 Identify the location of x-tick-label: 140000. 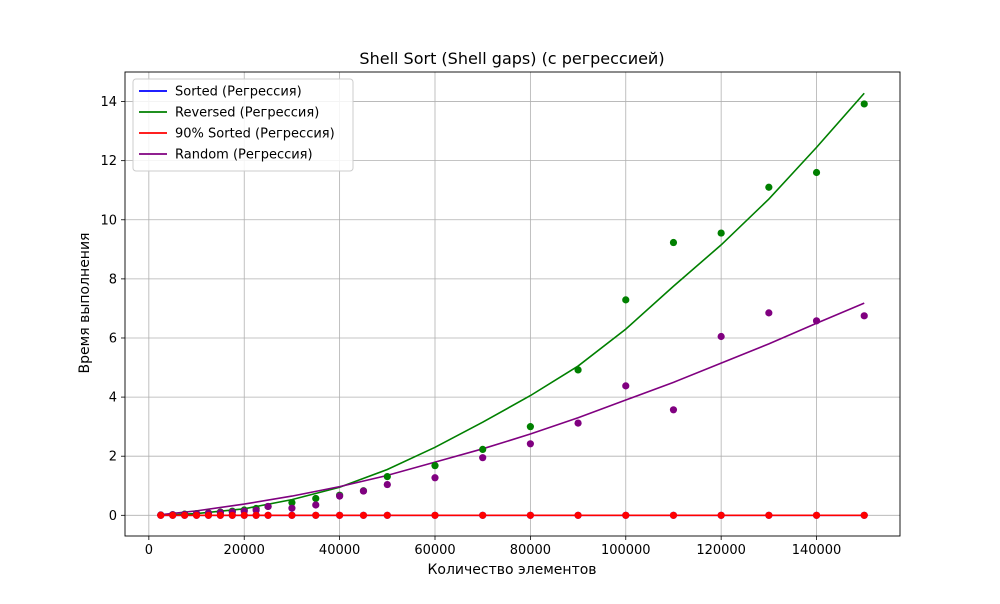
(817, 550).